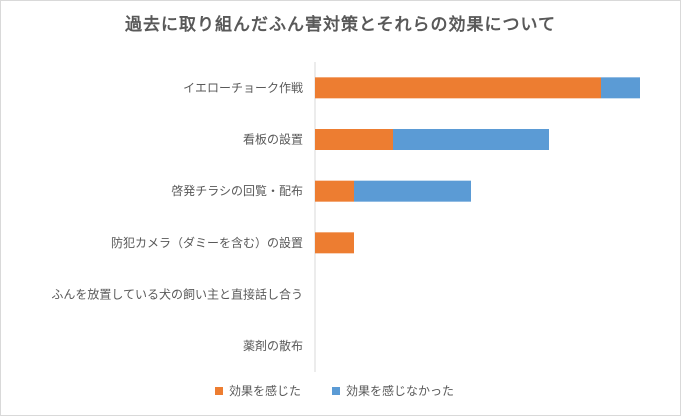 This screenshot has width=681, height=416. Describe the element at coordinates (265, 391) in the screenshot. I see `legend-label: 効果を感じた` at that location.